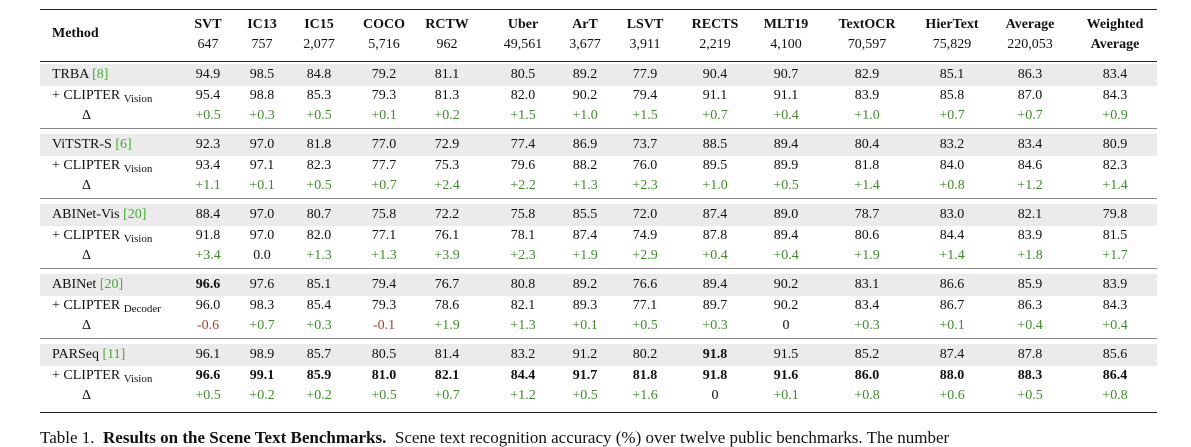 This screenshot has height=447, width=1191. Describe the element at coordinates (1115, 24) in the screenshot. I see `column-name: Weighted` at that location.